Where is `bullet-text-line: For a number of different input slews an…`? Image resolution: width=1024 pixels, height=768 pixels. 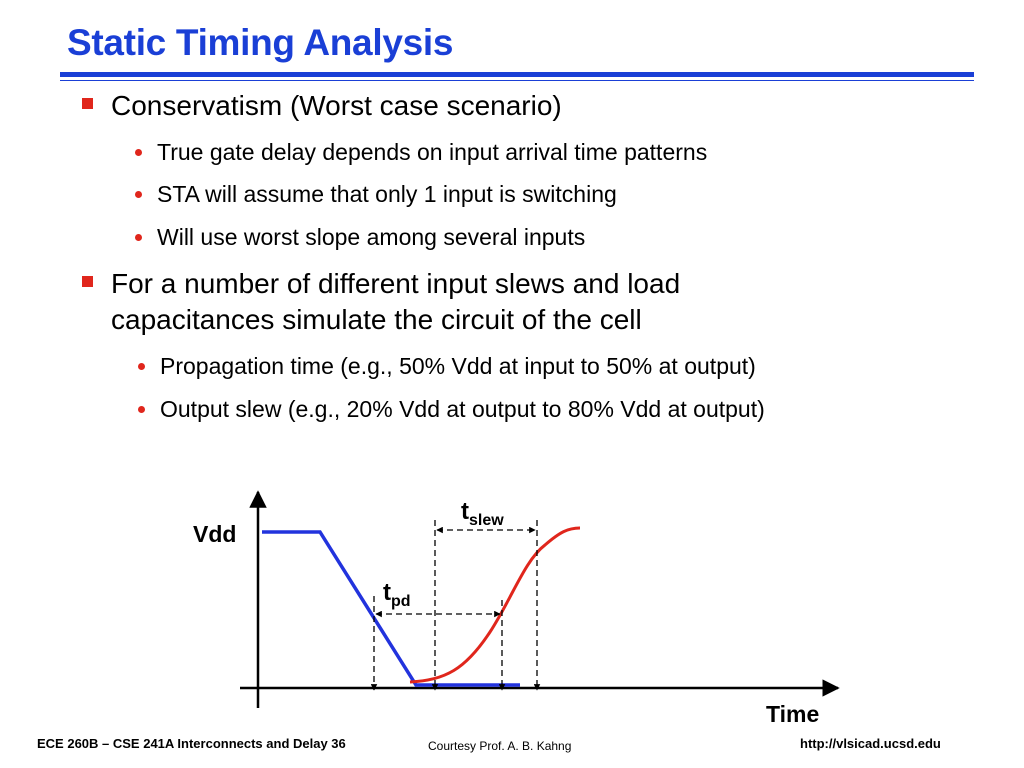 bullet-text-line: For a number of different input slews an… is located at coordinates (396, 283).